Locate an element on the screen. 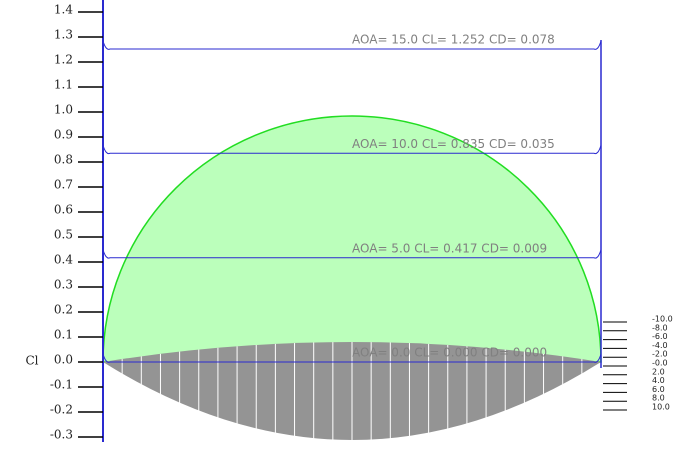 This screenshot has width=699, height=454. right-tick-label: -2.0 is located at coordinates (660, 354).